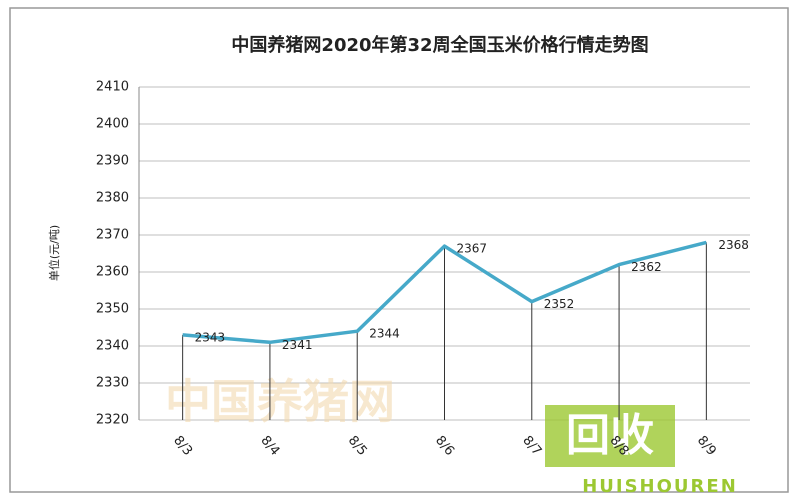  Describe the element at coordinates (280, 402) in the screenshot. I see `watermark: 中国养猪网` at that location.